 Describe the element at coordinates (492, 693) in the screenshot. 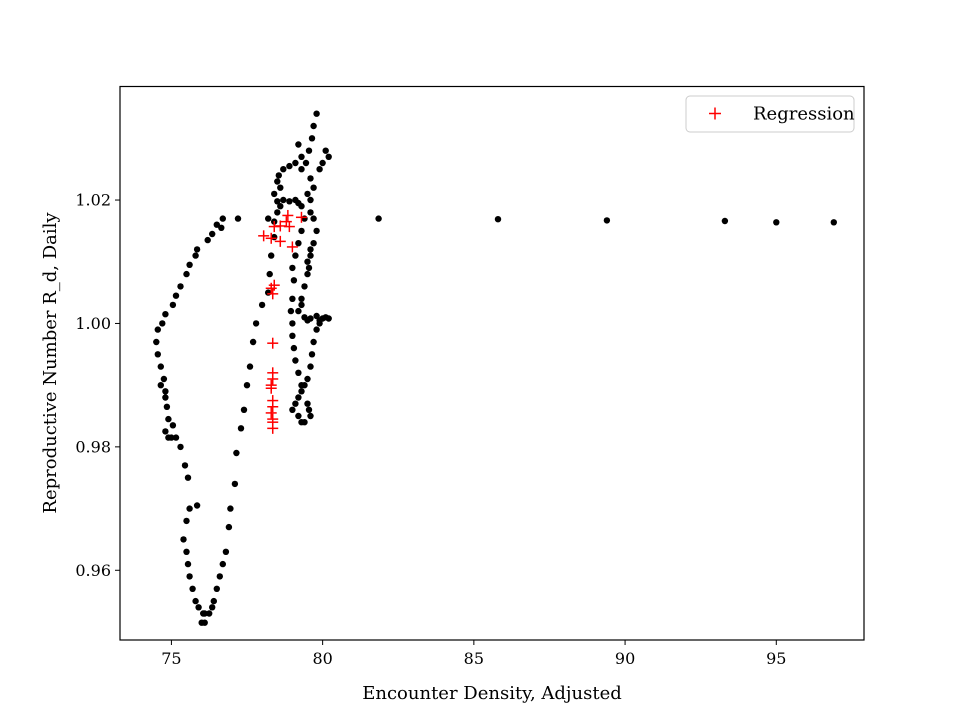

I see `x-axis-label: Encounter Density, Adjusted` at that location.